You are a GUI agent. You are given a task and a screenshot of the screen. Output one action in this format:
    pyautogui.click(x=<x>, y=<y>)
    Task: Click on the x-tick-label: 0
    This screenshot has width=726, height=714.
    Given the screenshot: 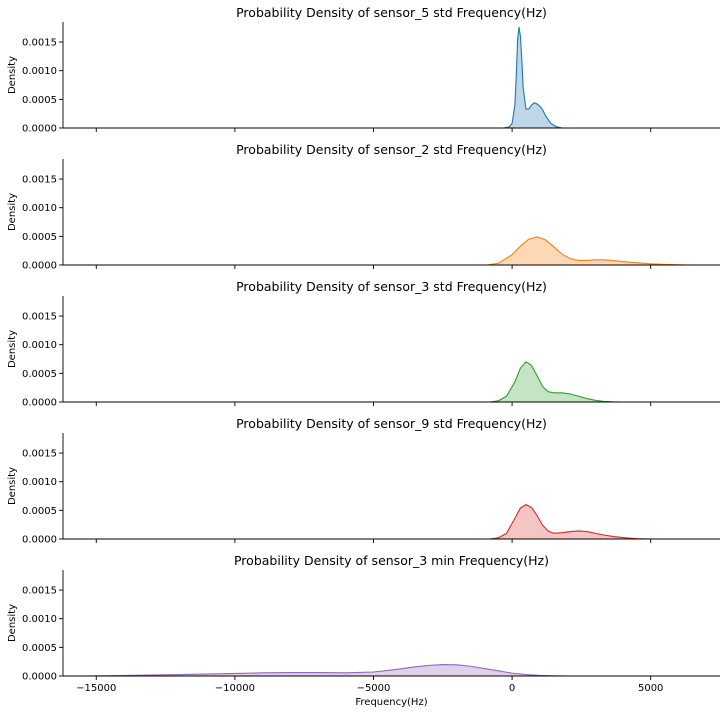 What is the action you would take?
    pyautogui.click(x=512, y=688)
    